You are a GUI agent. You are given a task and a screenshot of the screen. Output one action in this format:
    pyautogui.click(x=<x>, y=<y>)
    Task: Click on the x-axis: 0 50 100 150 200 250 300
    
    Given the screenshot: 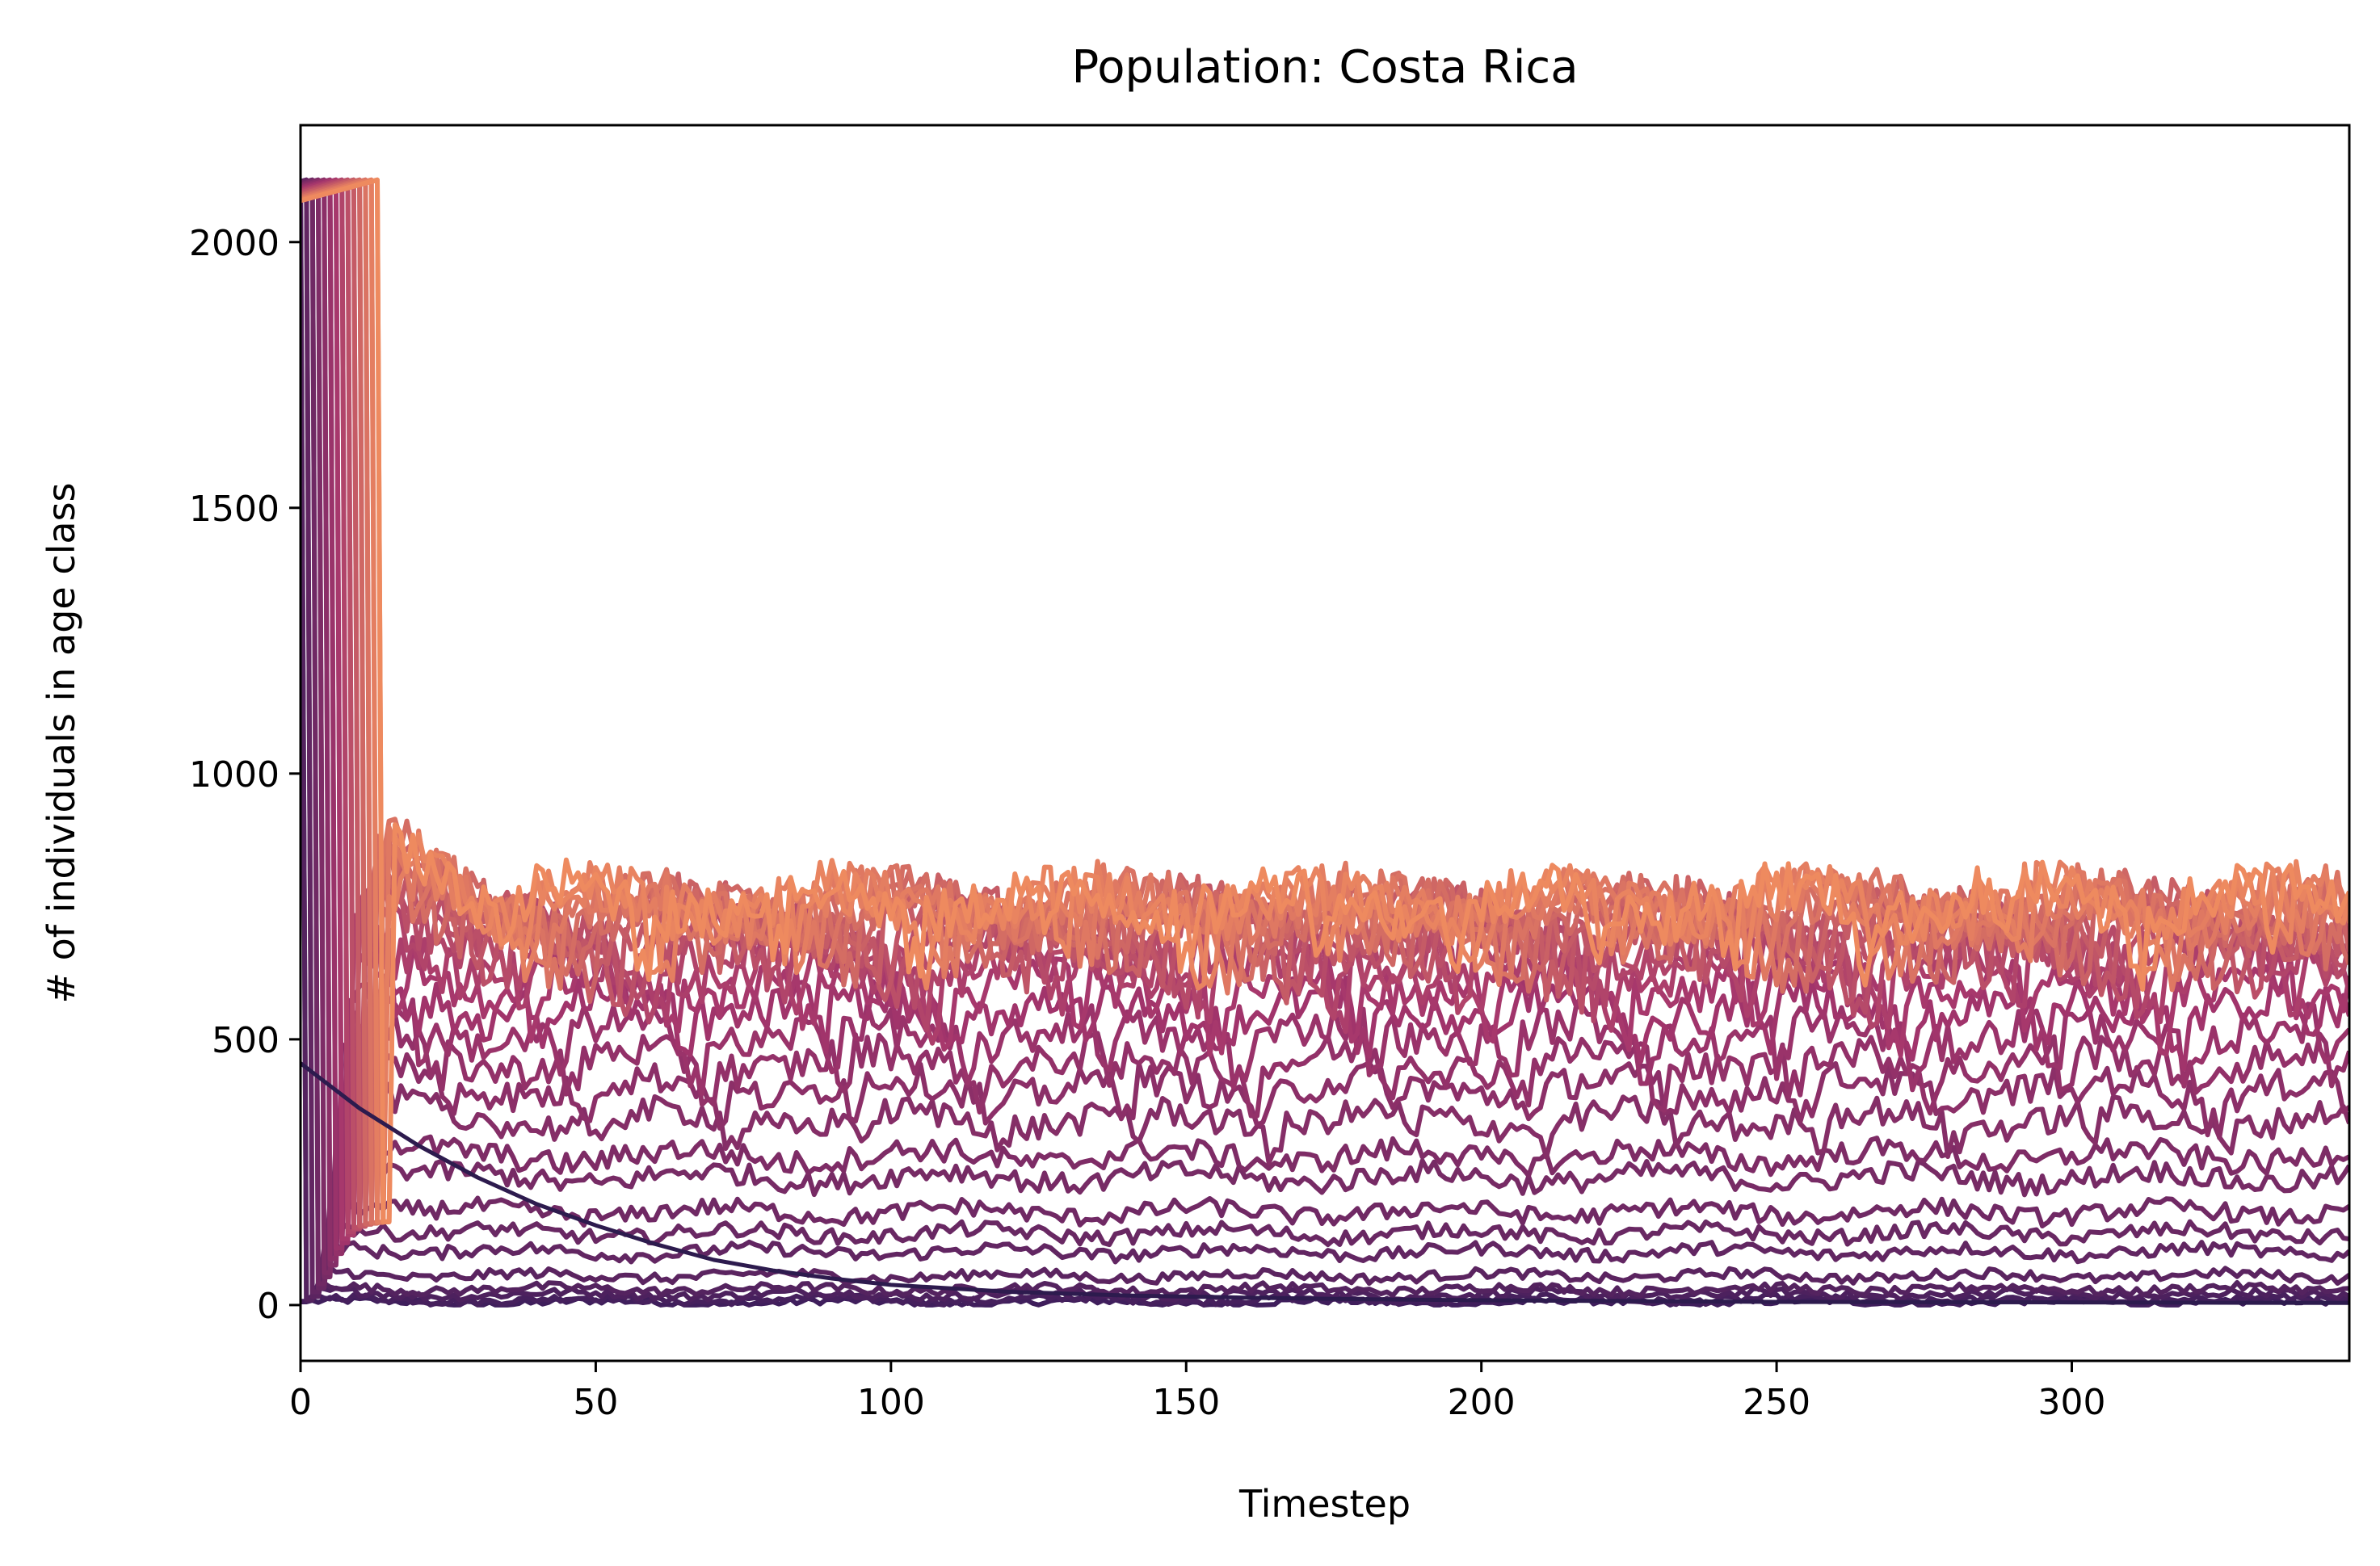 What is the action you would take?
    pyautogui.click(x=1197, y=1392)
    